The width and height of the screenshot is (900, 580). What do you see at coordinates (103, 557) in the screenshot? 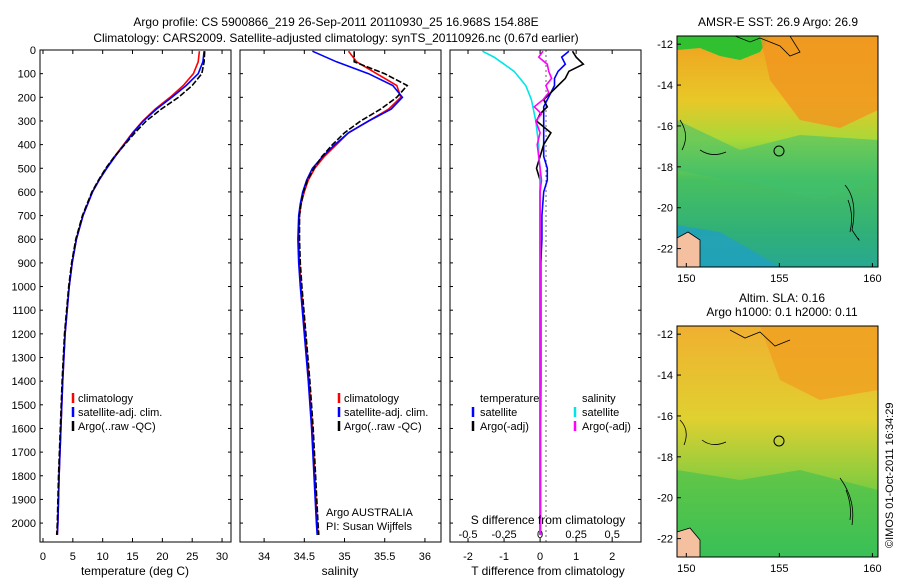
I see `x-tick-label: 10` at bounding box center [103, 557].